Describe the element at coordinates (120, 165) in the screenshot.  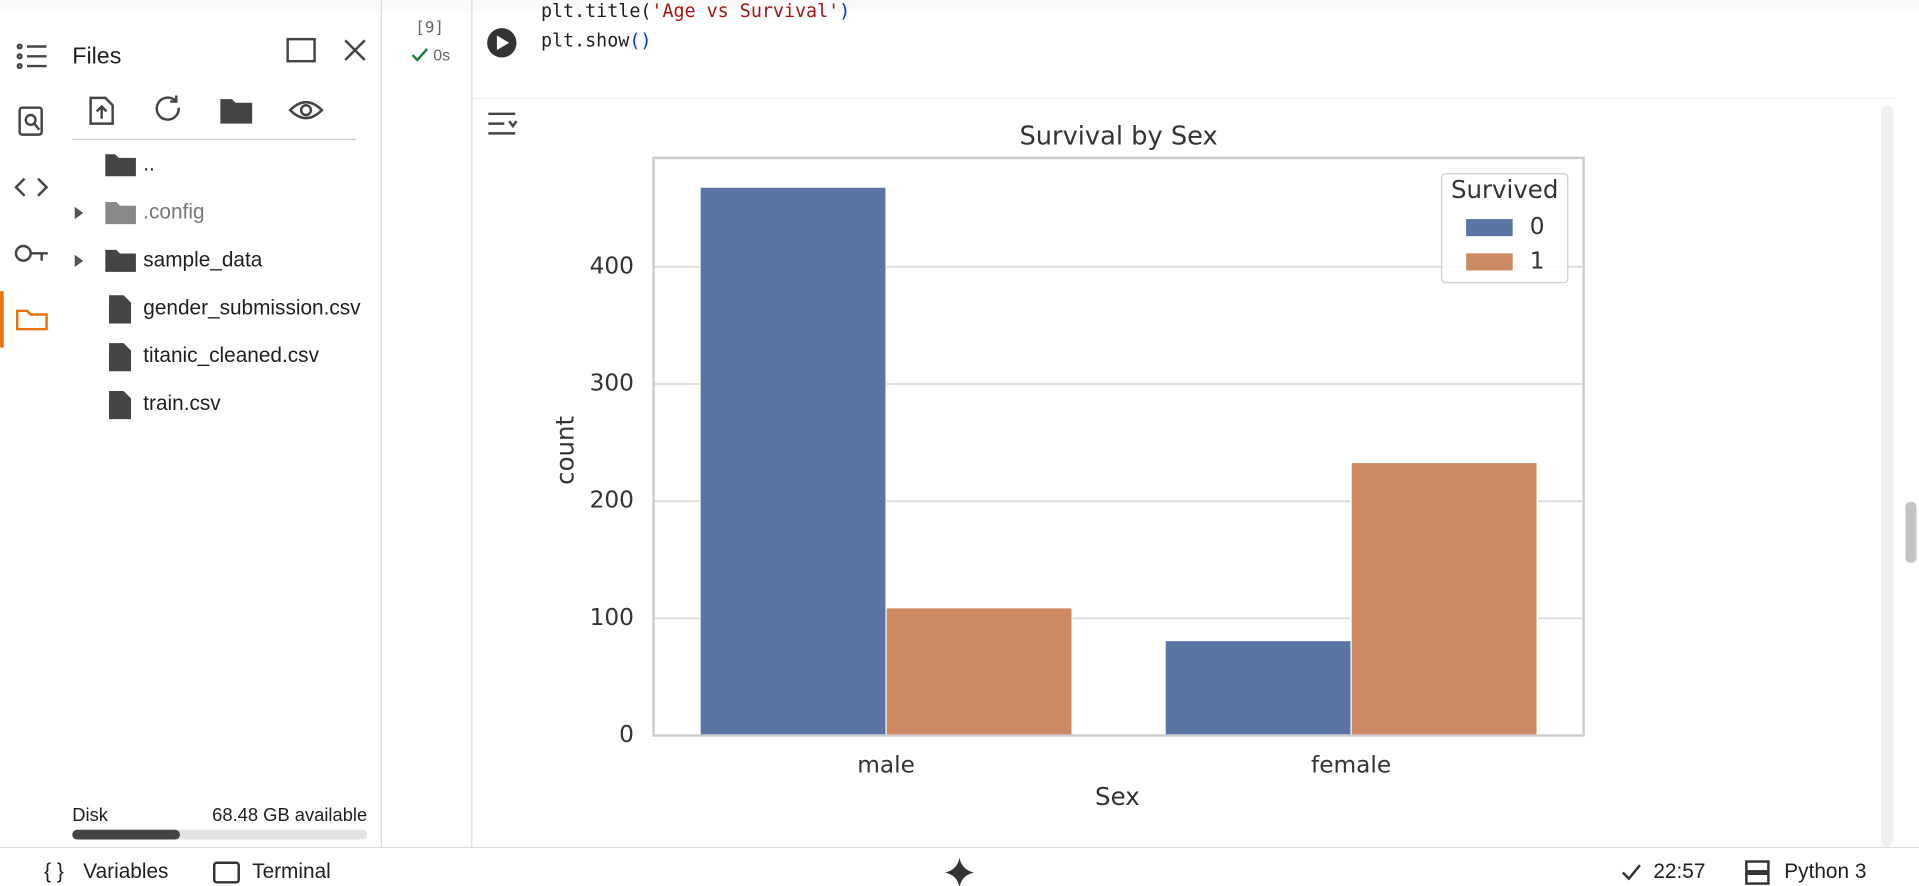
I see `folder-open-icon` at that location.